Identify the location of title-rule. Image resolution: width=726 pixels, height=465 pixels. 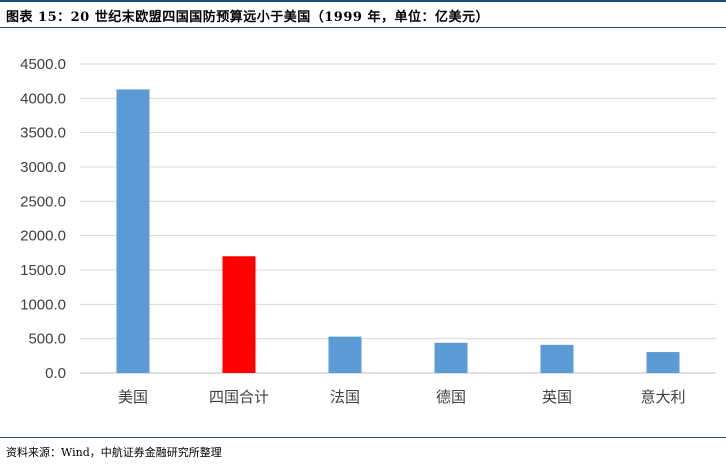
(363, 27).